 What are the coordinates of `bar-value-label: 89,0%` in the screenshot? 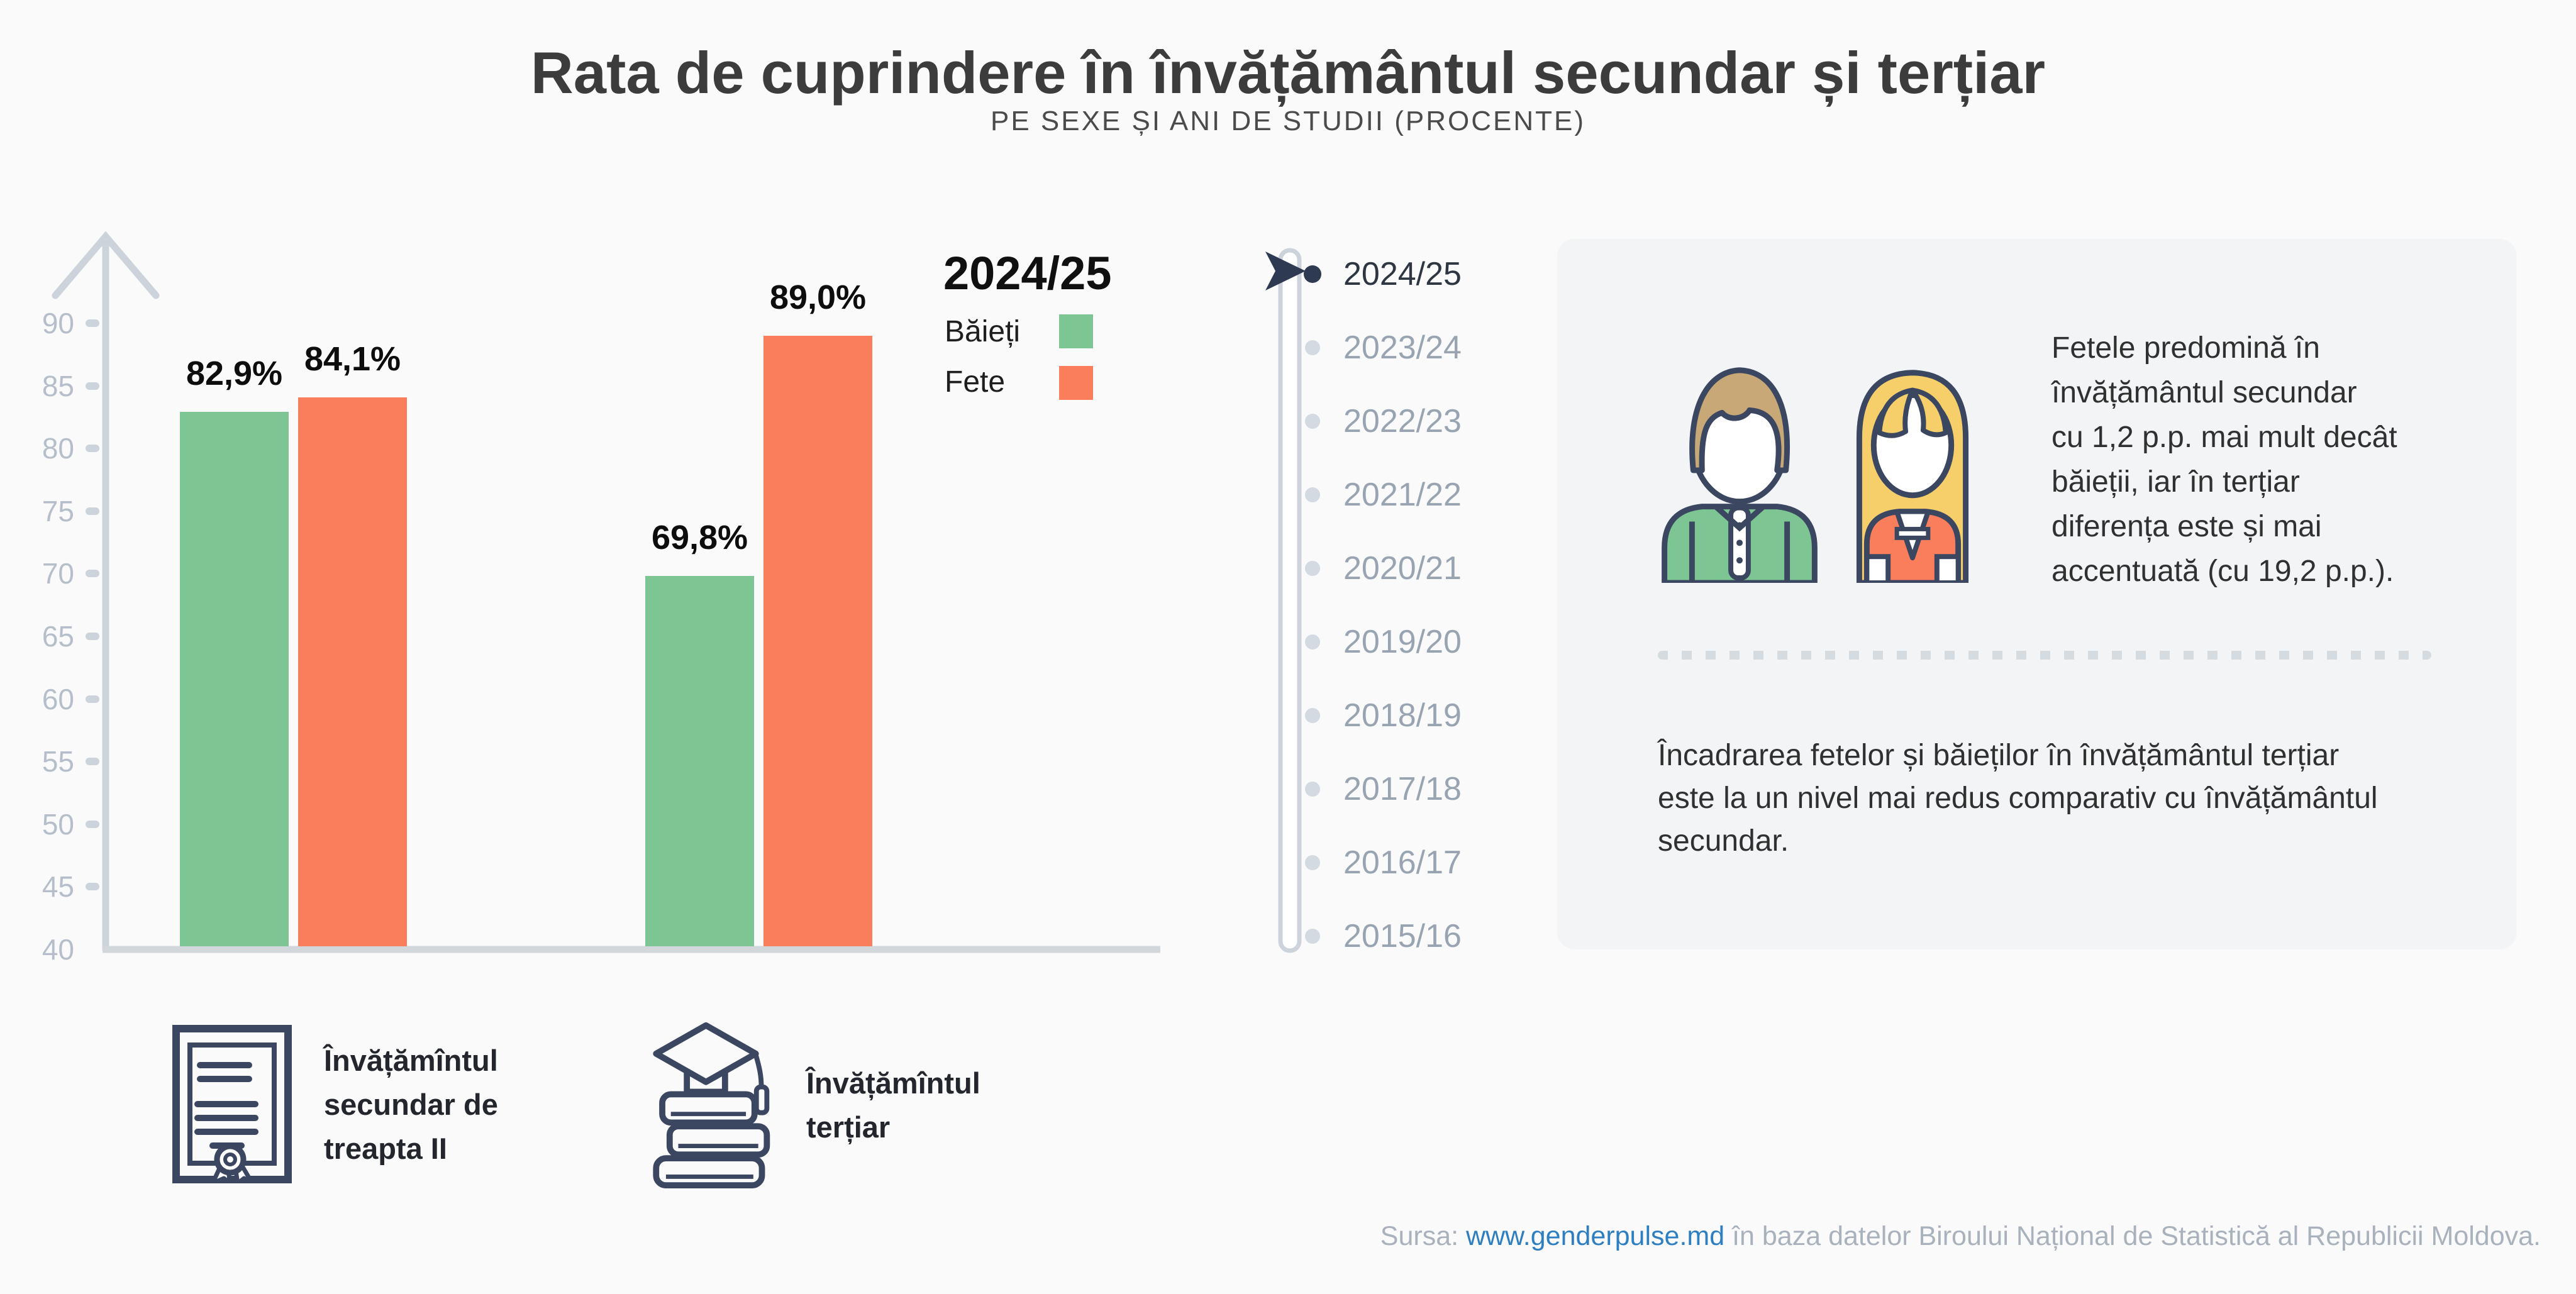 It's located at (818, 297).